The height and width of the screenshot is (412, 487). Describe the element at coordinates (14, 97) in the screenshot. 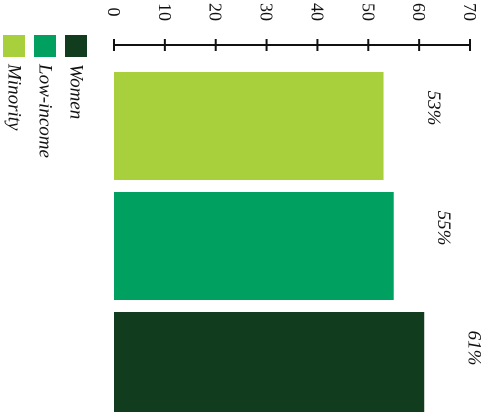

I see `legend-label: Minority` at that location.